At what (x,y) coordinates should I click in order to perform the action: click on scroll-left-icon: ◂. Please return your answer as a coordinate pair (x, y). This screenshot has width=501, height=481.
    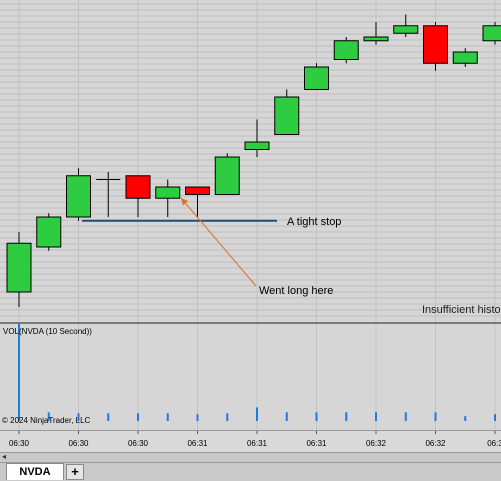
    Looking at the image, I should click on (4, 457).